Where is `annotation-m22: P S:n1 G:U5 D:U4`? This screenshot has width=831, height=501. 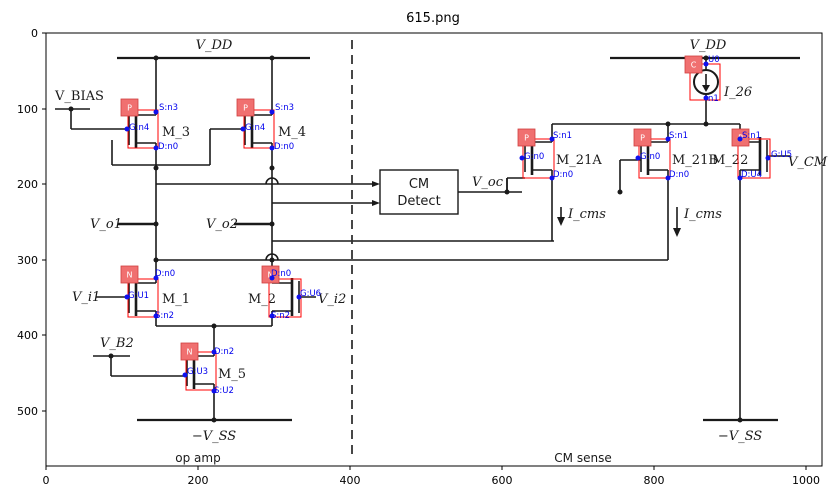 annotation-m22: P S:n1 G:U5 D:U4 is located at coordinates (761, 154).